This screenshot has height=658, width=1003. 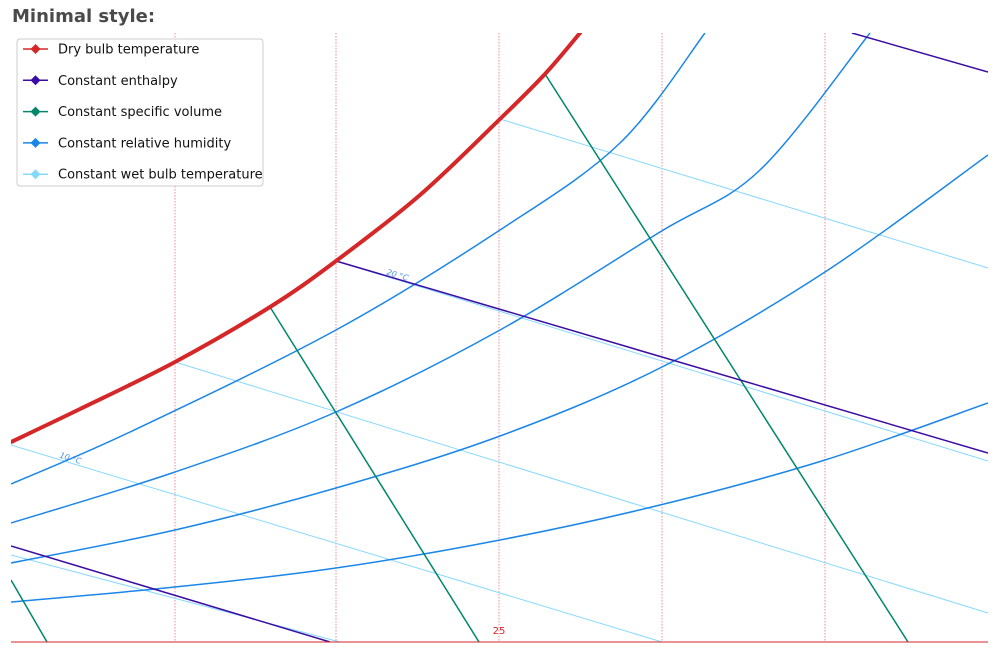 I want to click on legend-label: Constant specific volume, so click(x=140, y=112).